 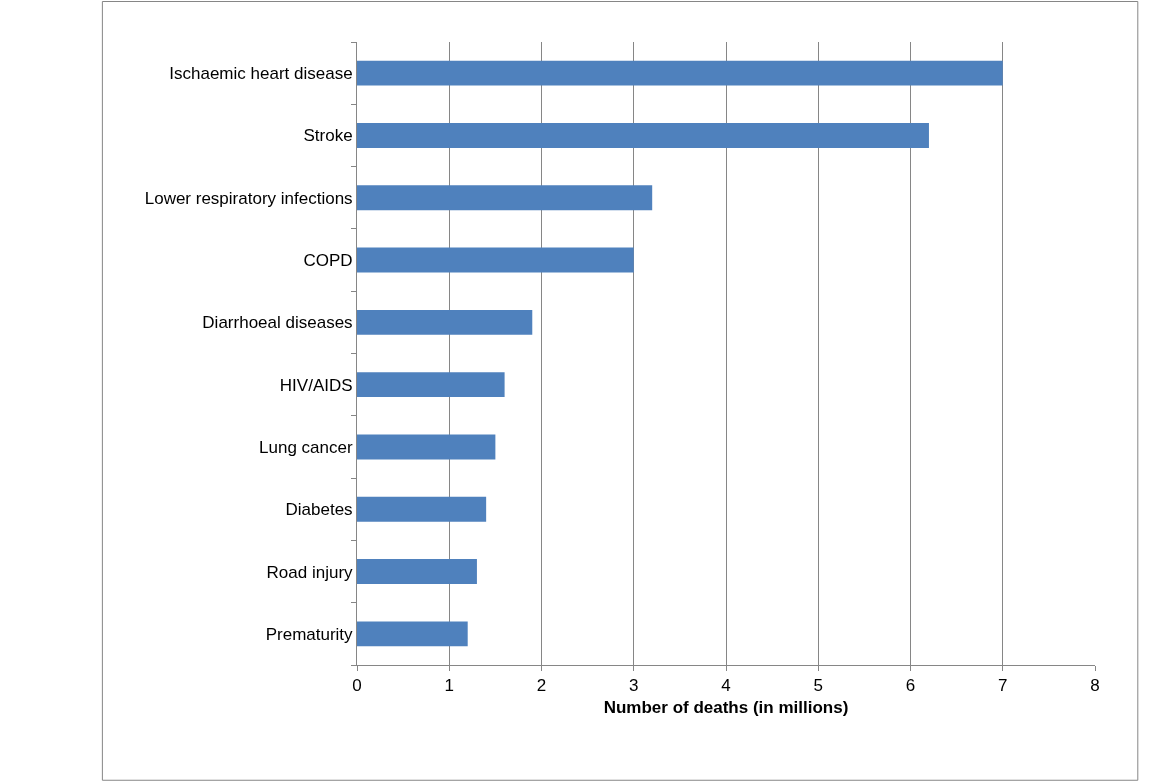 I want to click on y-tick-label: Ischaemic heart disease, so click(x=261, y=74).